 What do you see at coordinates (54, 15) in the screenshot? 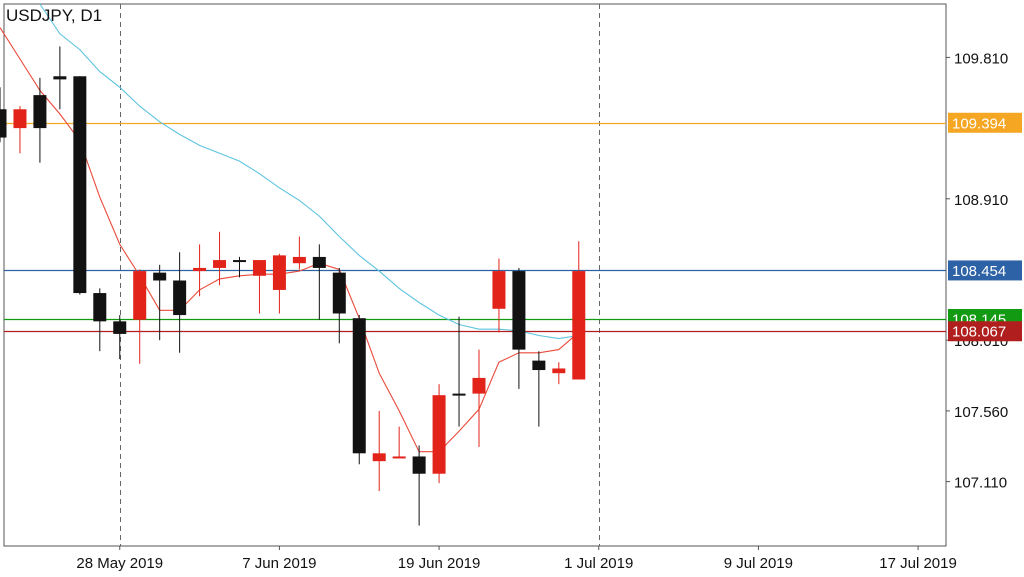
I see `chart-title: USDJPY, D1` at bounding box center [54, 15].